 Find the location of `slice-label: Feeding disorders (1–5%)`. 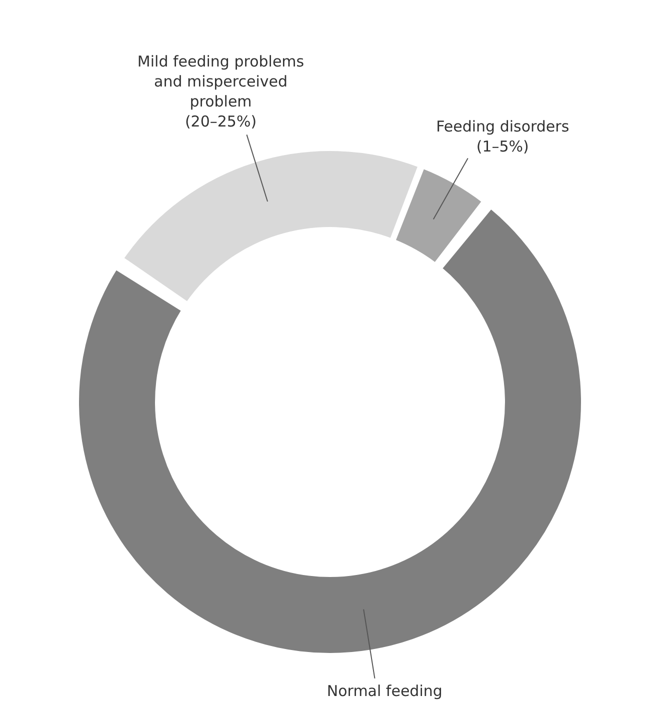

slice-label: Feeding disorders (1–5%) is located at coordinates (503, 136).